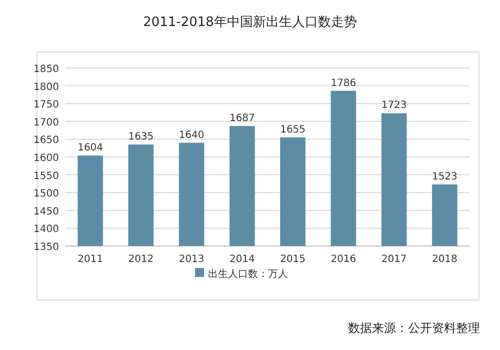 Image resolution: width=500 pixels, height=350 pixels. Describe the element at coordinates (141, 137) in the screenshot. I see `data-label: 1635` at that location.